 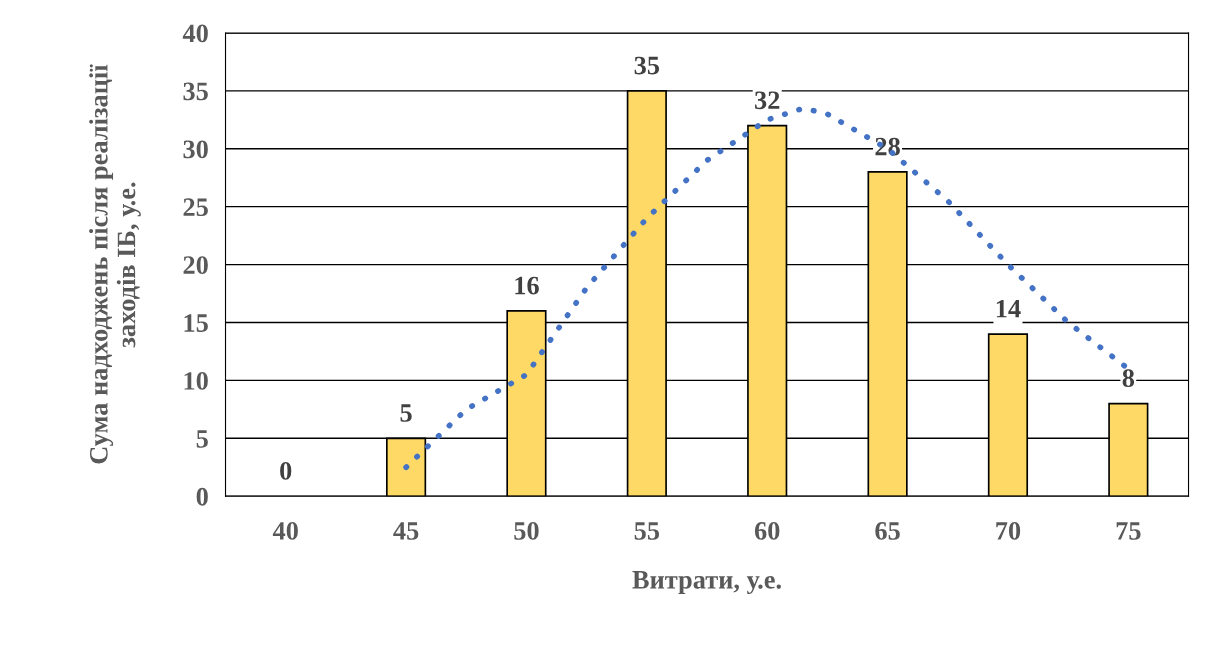 What do you see at coordinates (527, 285) in the screenshot?
I see `data-label: 16` at bounding box center [527, 285].